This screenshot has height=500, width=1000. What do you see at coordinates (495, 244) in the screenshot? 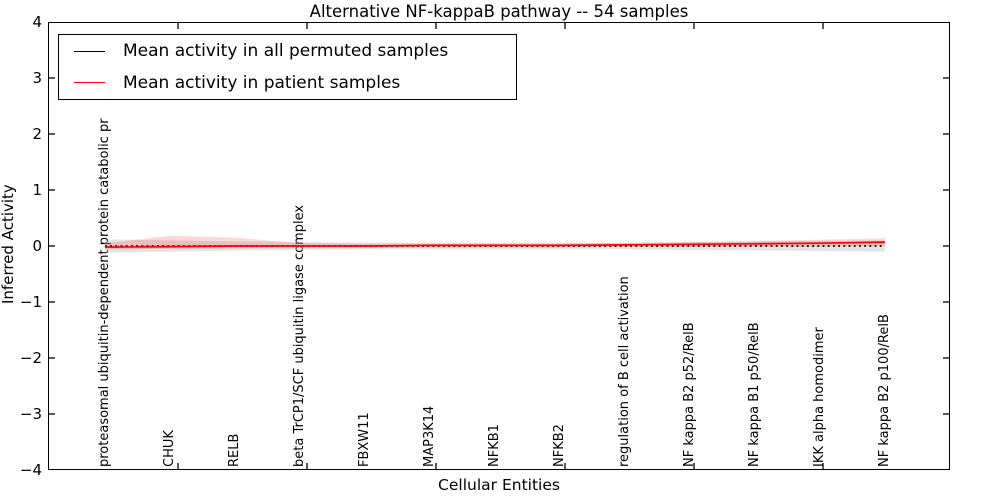
I see `series-line-patient` at bounding box center [495, 244].